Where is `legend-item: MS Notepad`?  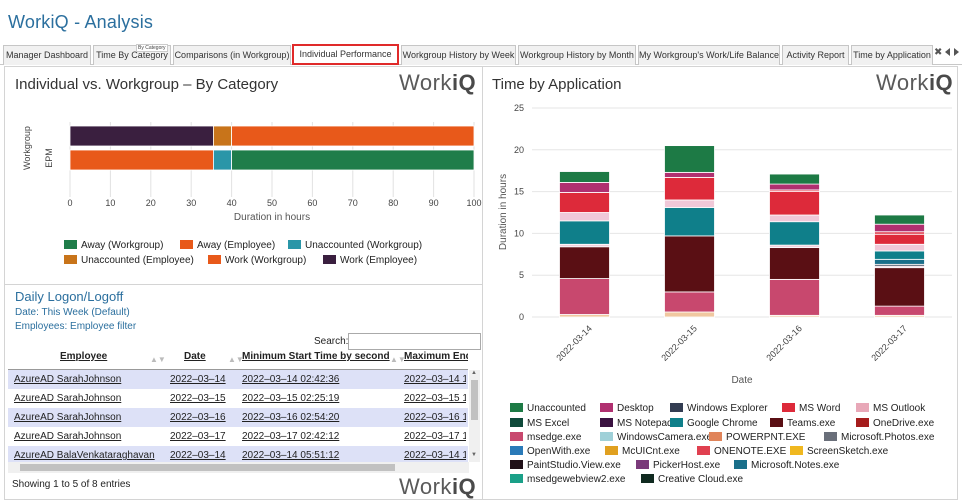
legend-item: MS Notepad is located at coordinates (636, 423).